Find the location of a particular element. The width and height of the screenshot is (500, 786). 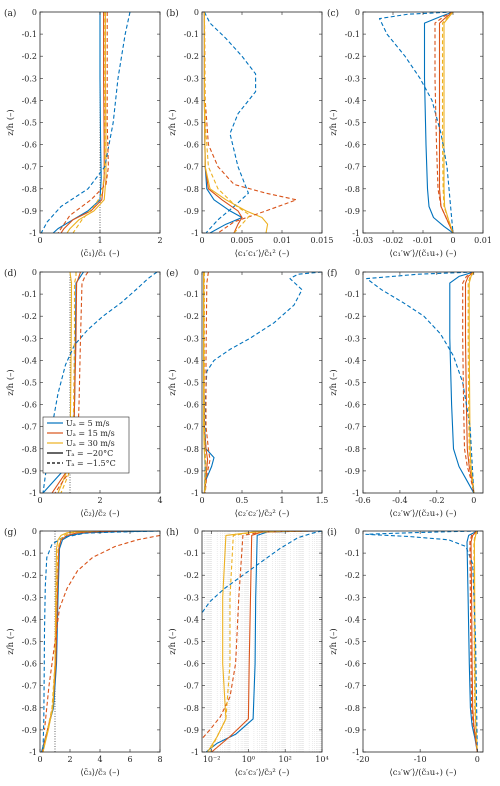

x-tick-label: 10⁰ is located at coordinates (248, 759).